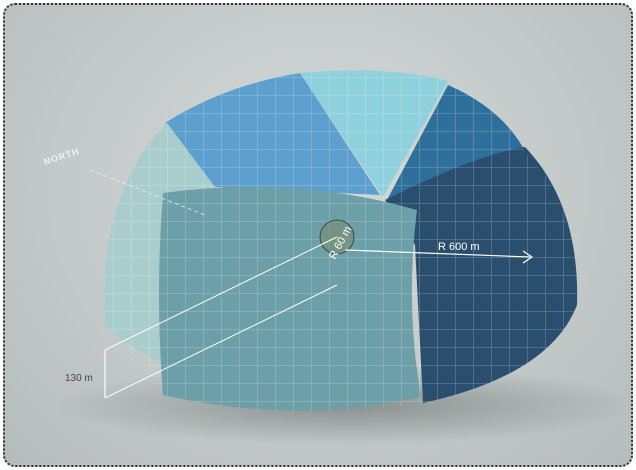 The width and height of the screenshot is (636, 470). What do you see at coordinates (221, 341) in the screenshot?
I see `axis-line-base` at bounding box center [221, 341].